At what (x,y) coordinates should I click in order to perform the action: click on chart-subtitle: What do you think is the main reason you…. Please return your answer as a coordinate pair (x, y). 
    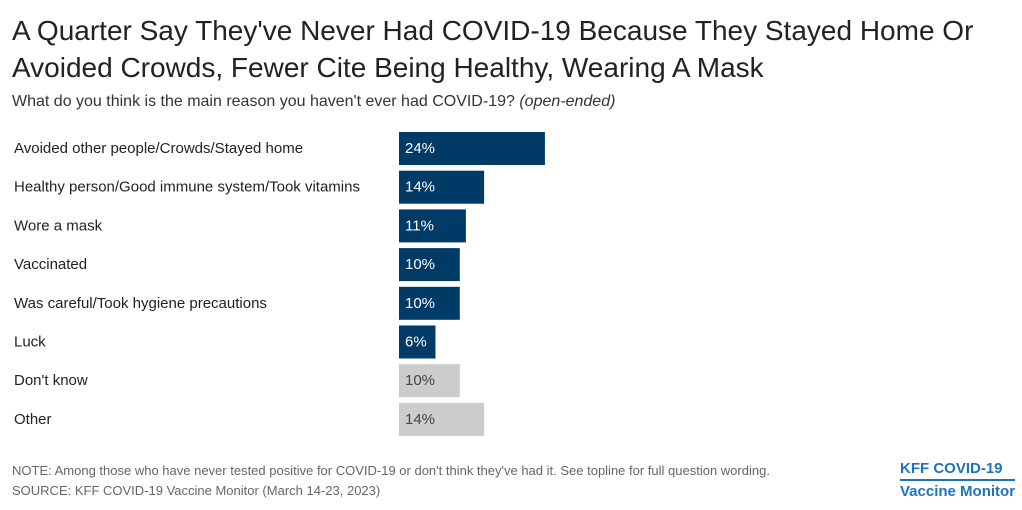
    Looking at the image, I should click on (313, 102).